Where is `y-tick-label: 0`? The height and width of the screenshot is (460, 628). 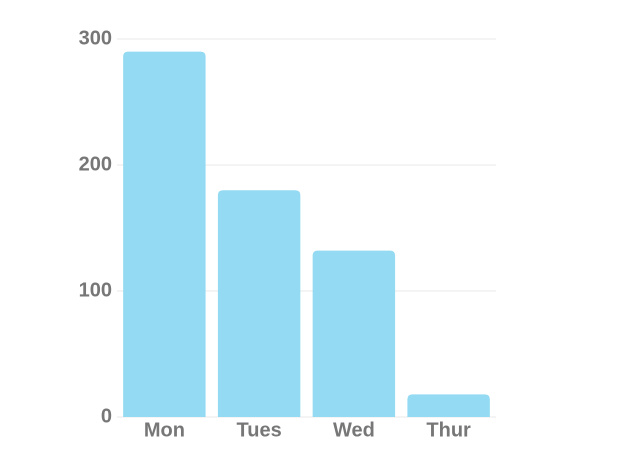 y-tick-label: 0 is located at coordinates (106, 416).